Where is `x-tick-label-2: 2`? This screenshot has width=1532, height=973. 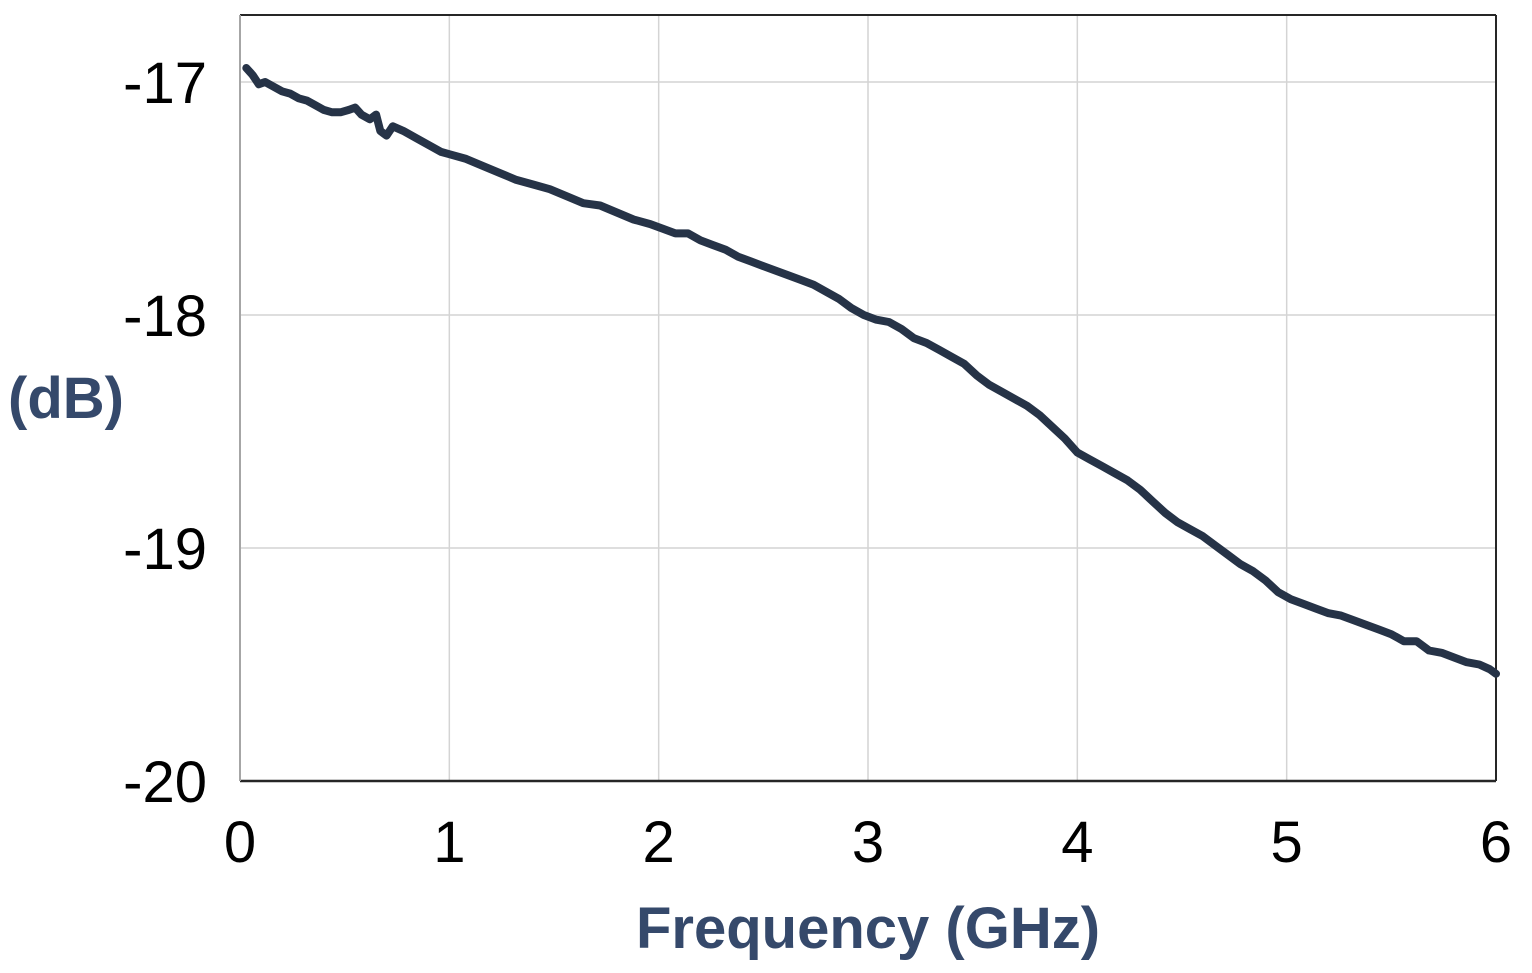
x-tick-label-2: 2 is located at coordinates (659, 842).